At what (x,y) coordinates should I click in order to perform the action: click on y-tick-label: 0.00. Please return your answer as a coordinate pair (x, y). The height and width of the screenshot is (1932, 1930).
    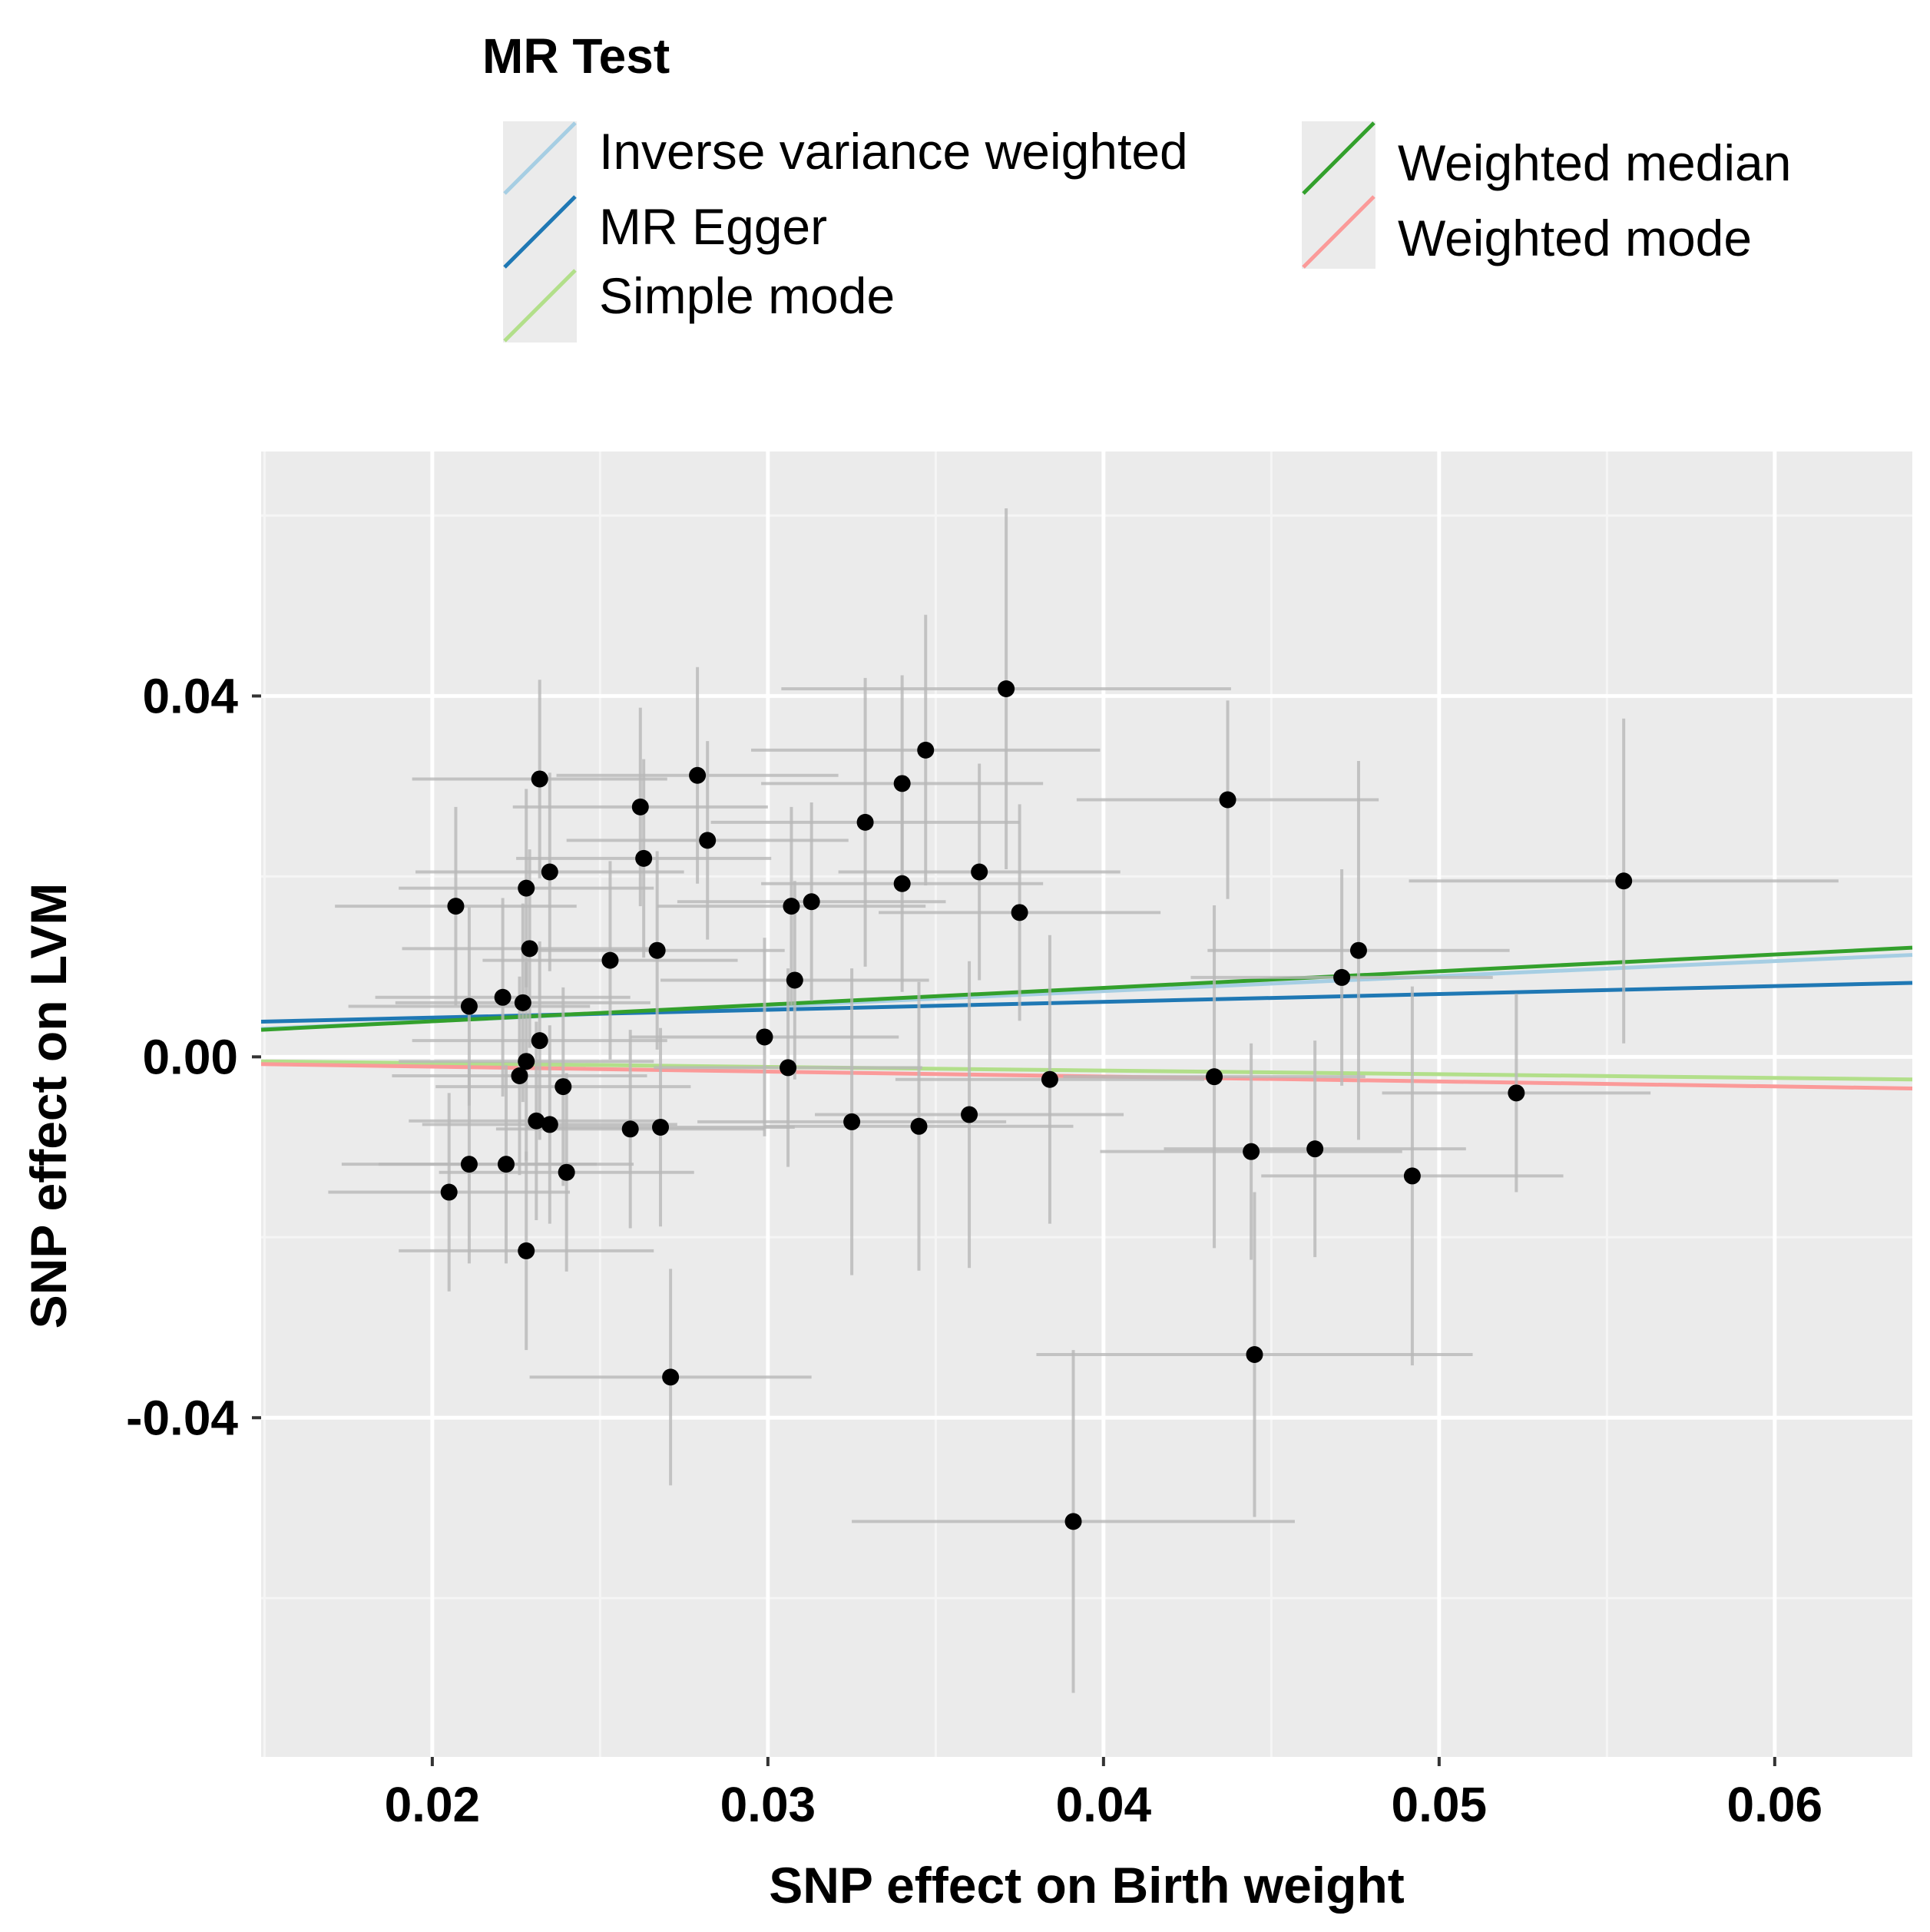
    Looking at the image, I should click on (190, 1056).